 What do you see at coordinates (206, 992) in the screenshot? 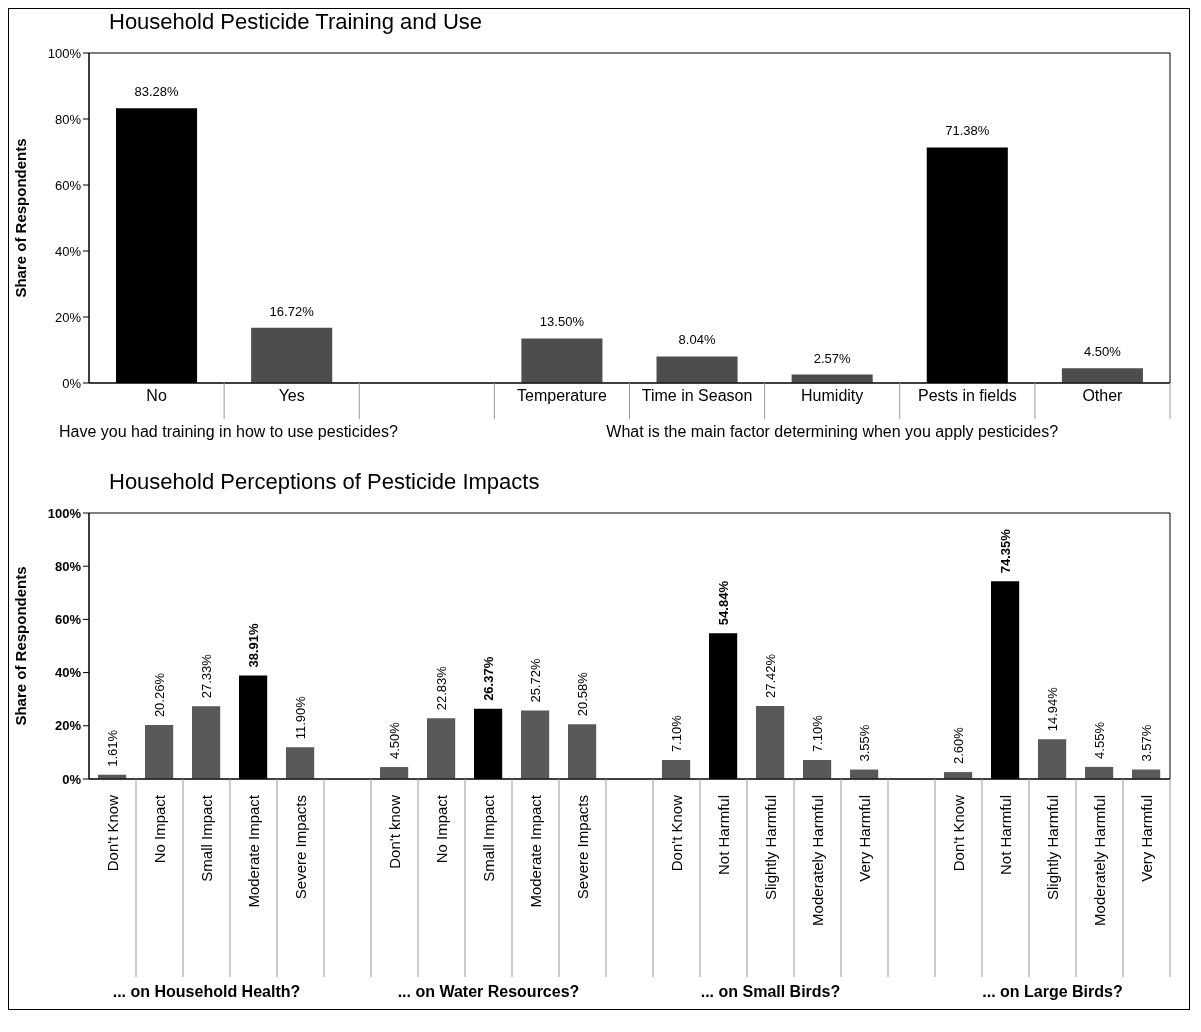
I see `text: ... on Household Health?` at bounding box center [206, 992].